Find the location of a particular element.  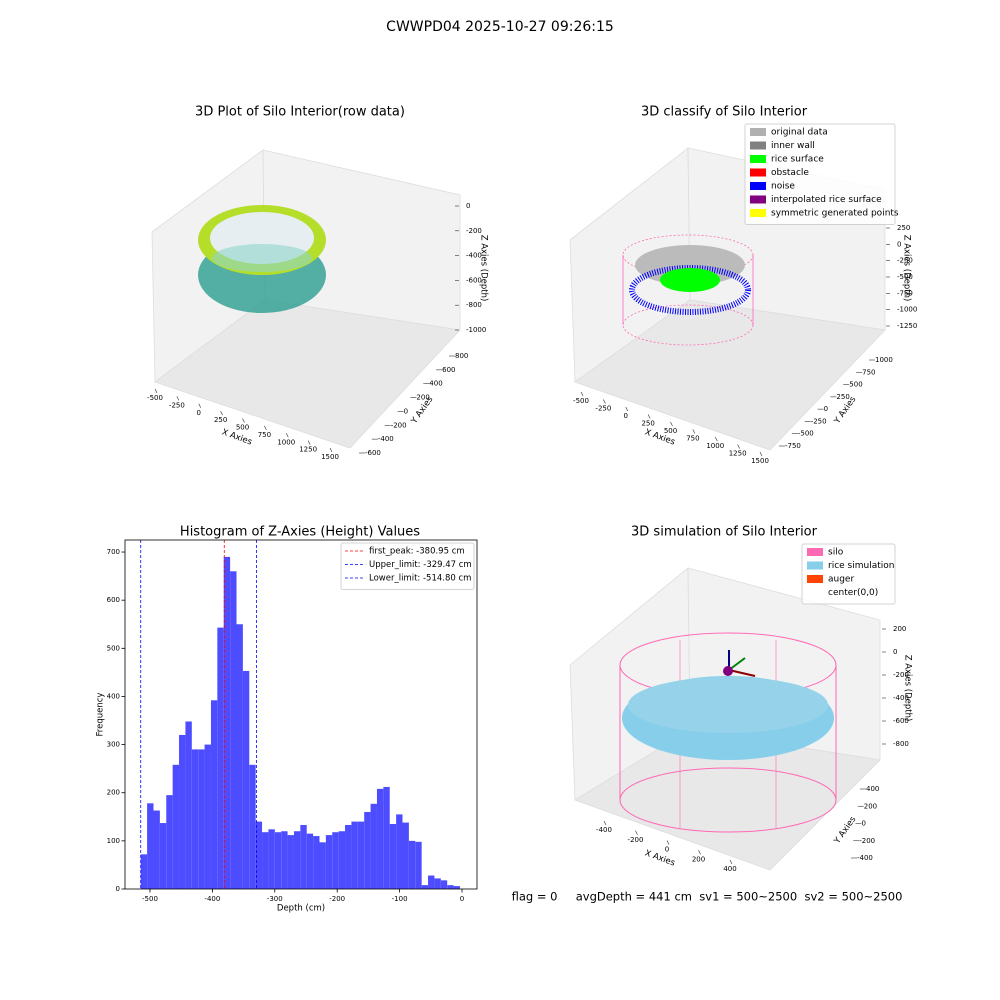

z-tick-label: -800 is located at coordinates (901, 744).